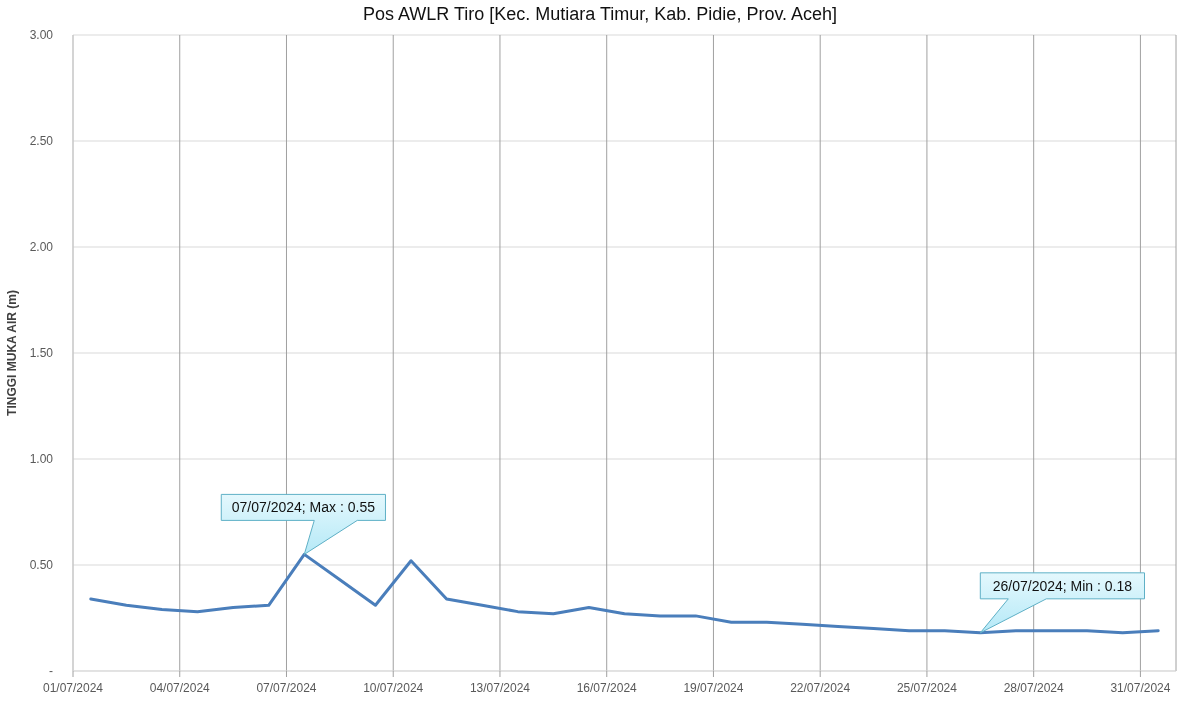 Image resolution: width=1200 pixels, height=721 pixels. Describe the element at coordinates (820, 687) in the screenshot. I see `x-tick-label: 22/07/2024` at that location.